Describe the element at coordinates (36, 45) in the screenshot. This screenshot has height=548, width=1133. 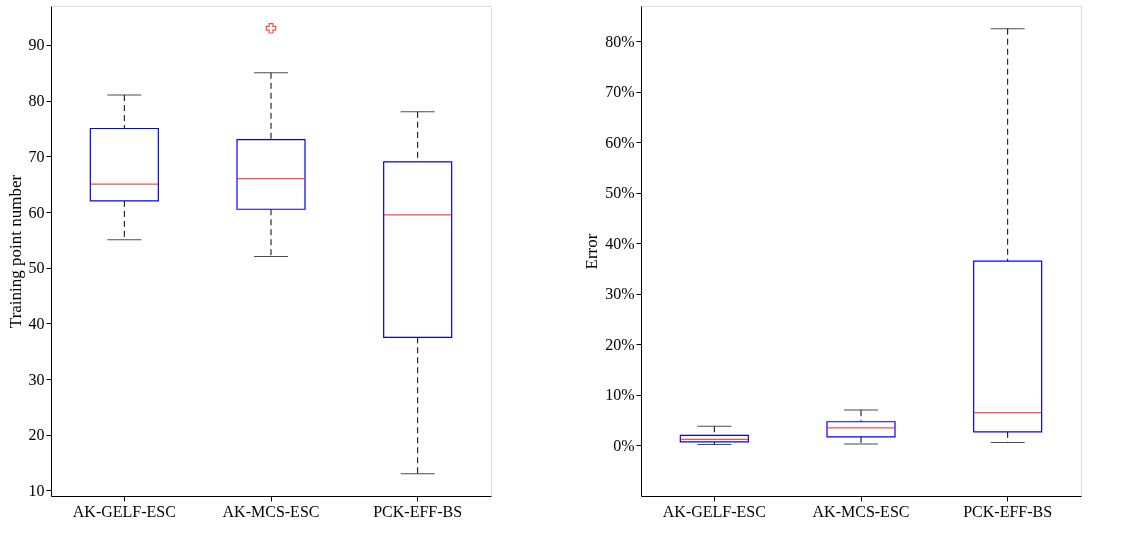
I see `y-tick-label: 90` at that location.